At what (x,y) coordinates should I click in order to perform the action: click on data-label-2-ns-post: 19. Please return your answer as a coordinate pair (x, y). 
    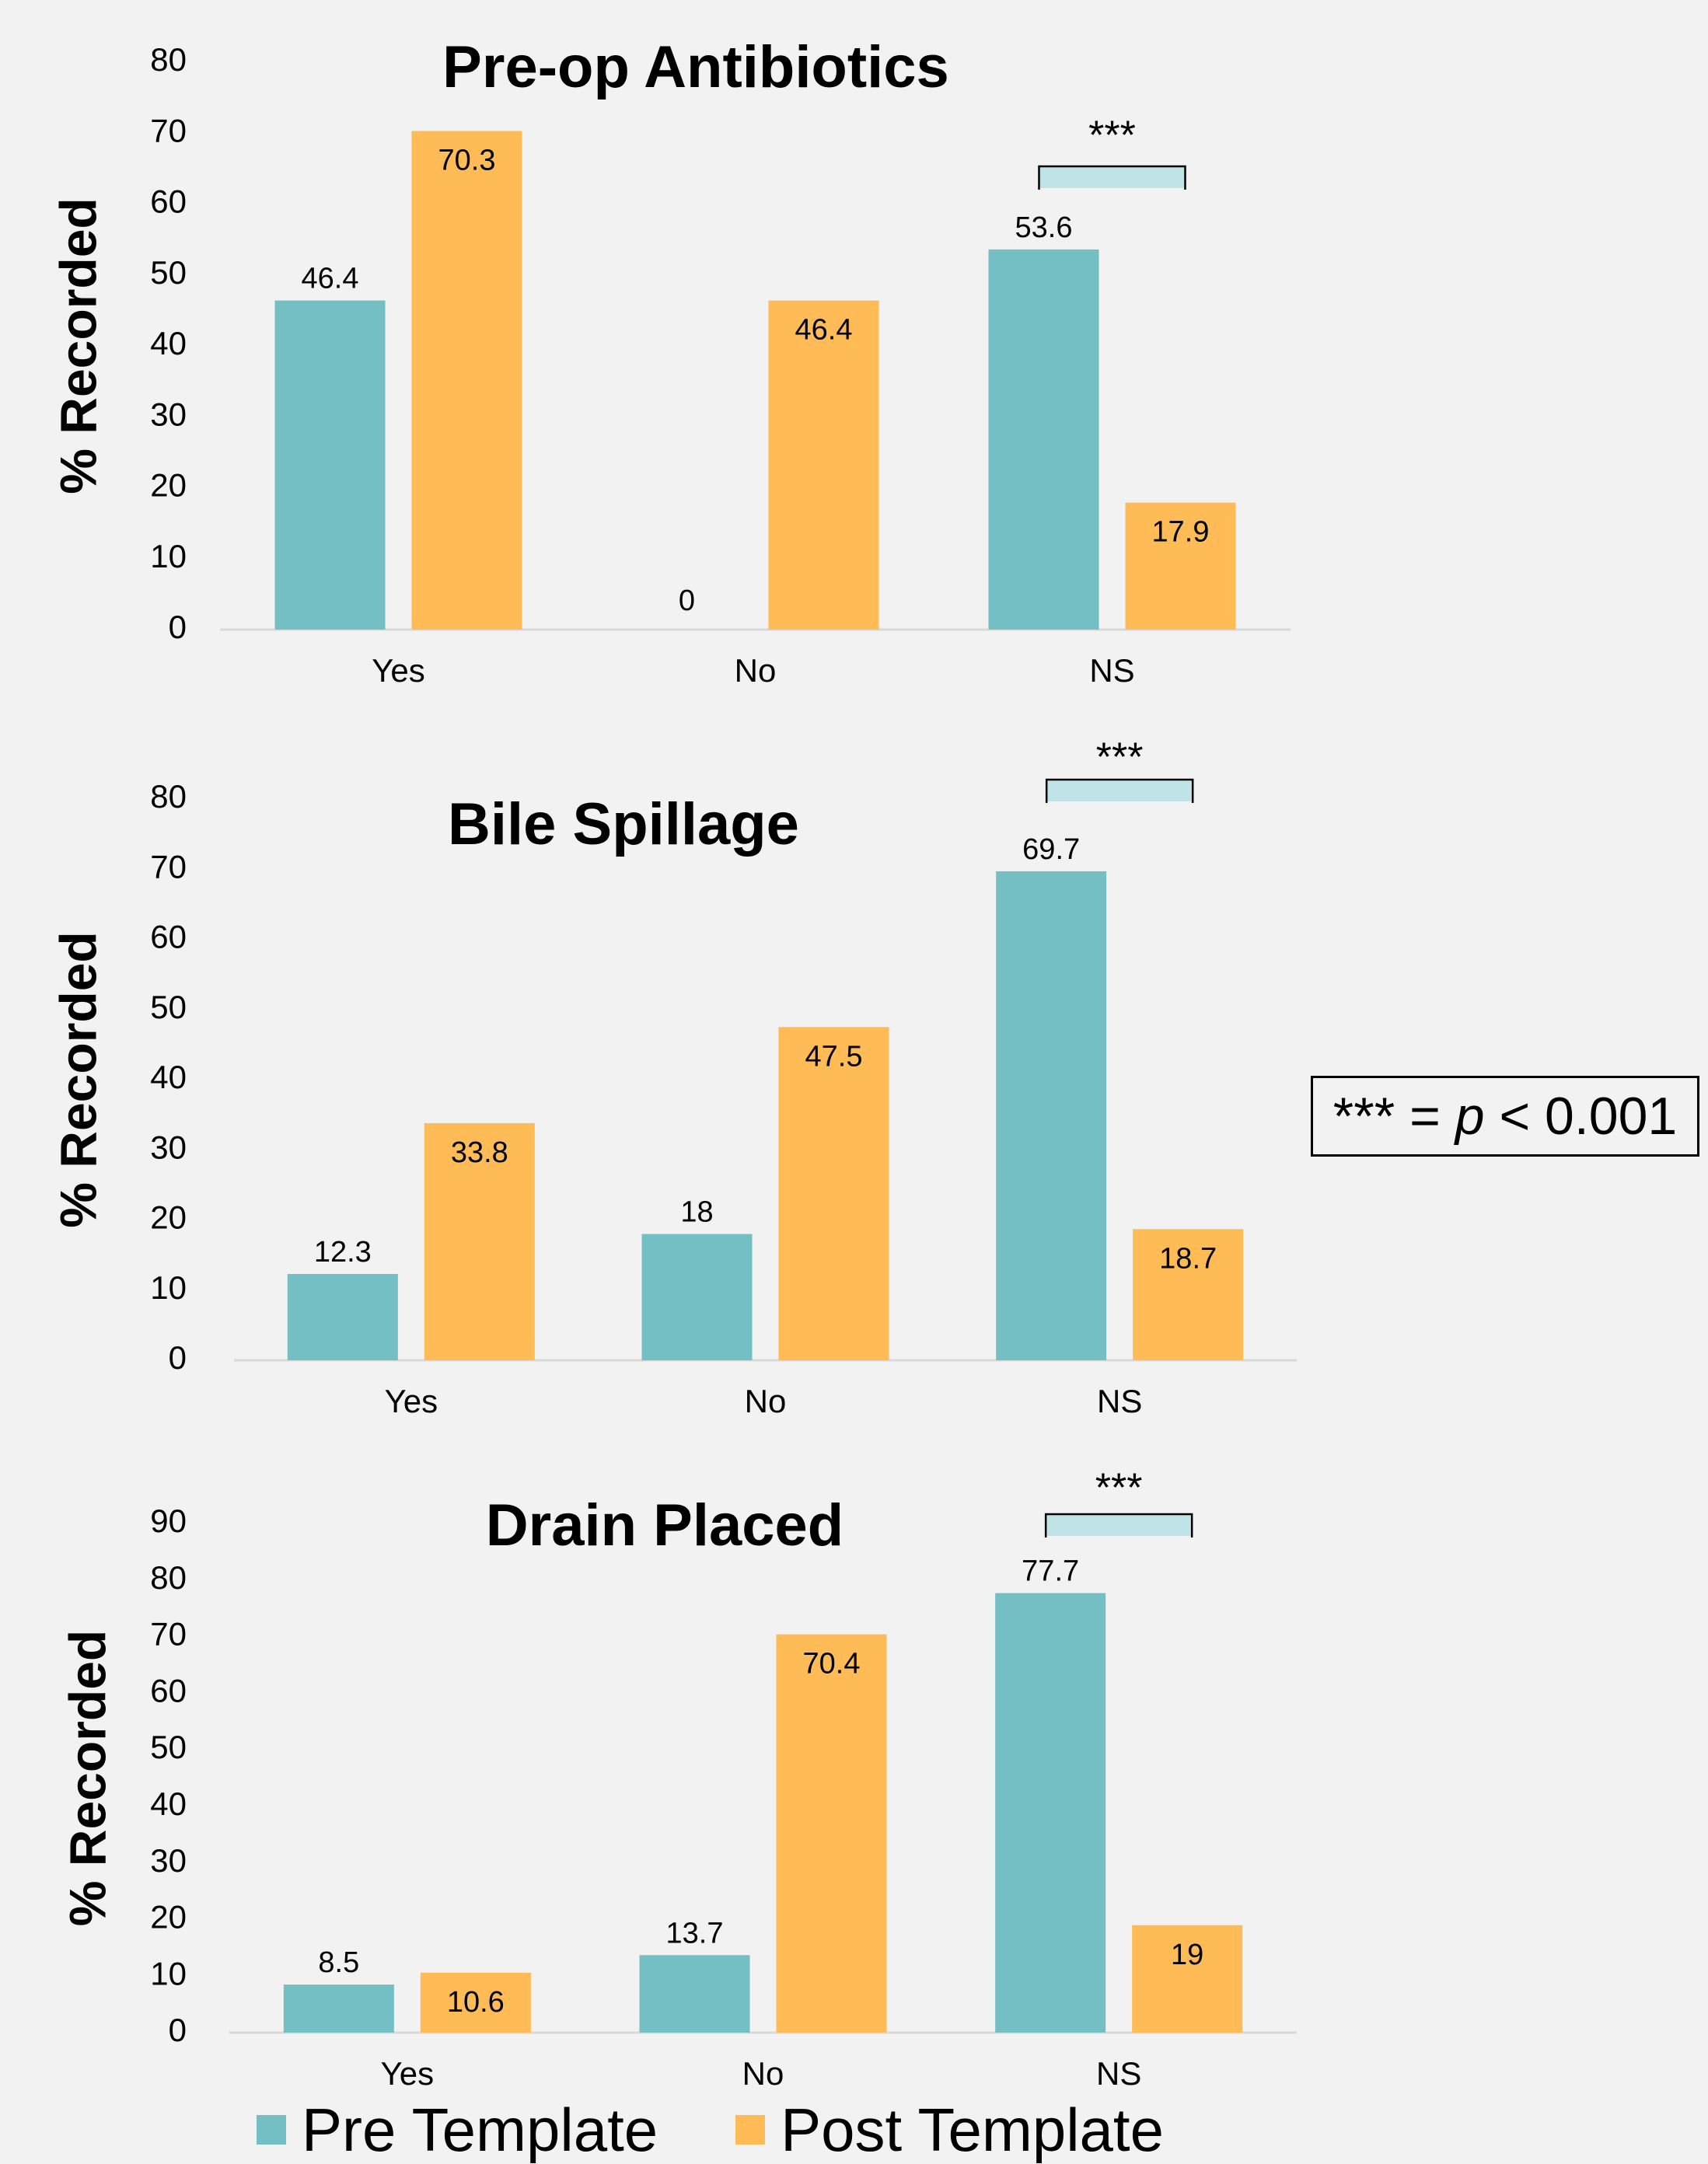
    Looking at the image, I should click on (1187, 1955).